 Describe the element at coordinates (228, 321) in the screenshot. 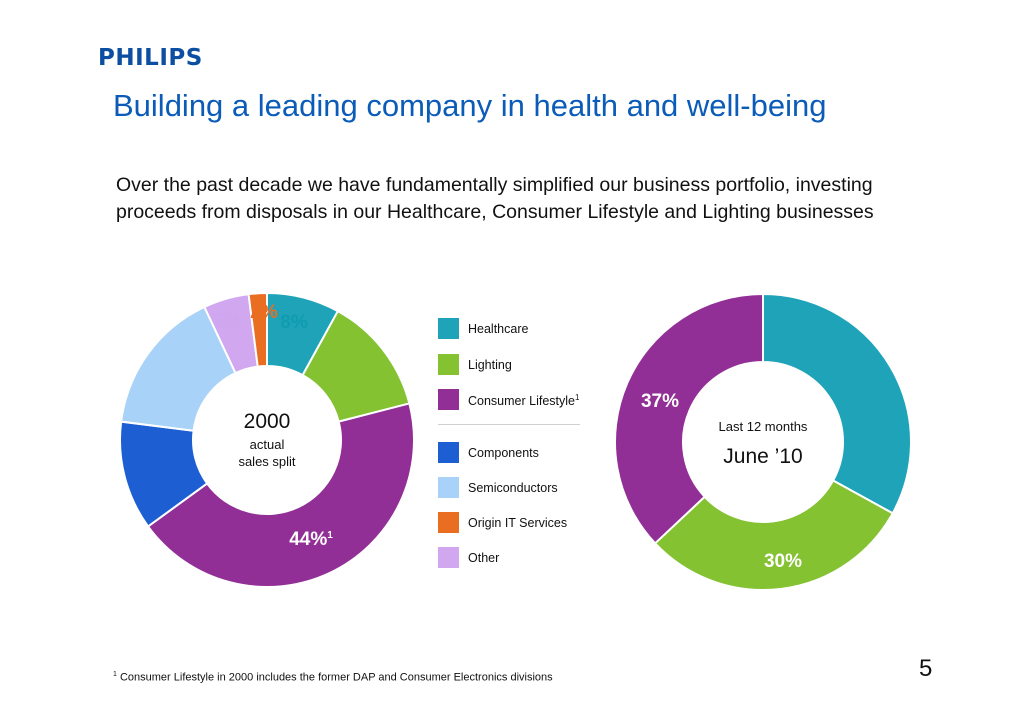

I see `slice-label-other: 5%` at that location.